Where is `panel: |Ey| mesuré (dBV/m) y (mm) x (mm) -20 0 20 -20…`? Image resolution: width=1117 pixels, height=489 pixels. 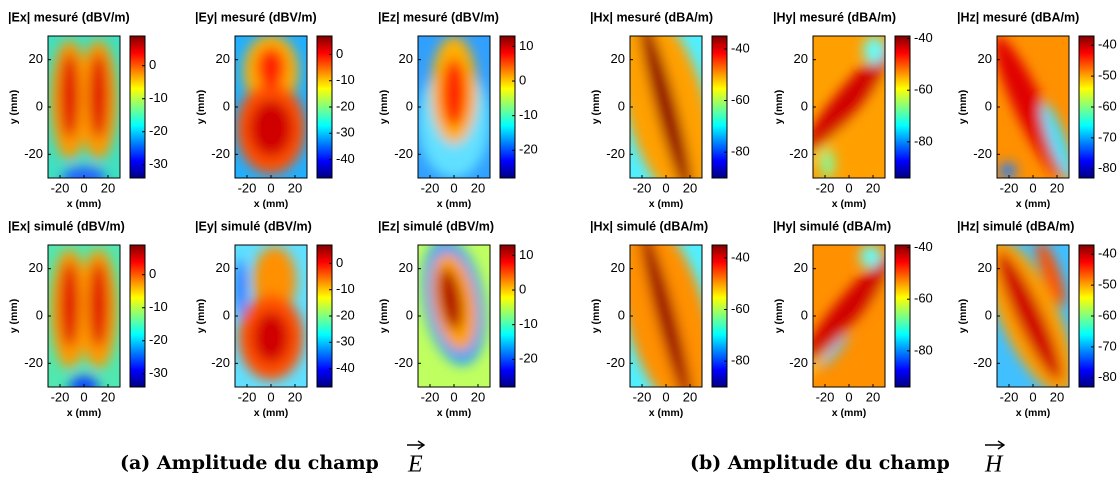 panel: |Ey| mesuré (dBV/m) y (mm) x (mm) -20 0 20 -20… is located at coordinates (275, 109).